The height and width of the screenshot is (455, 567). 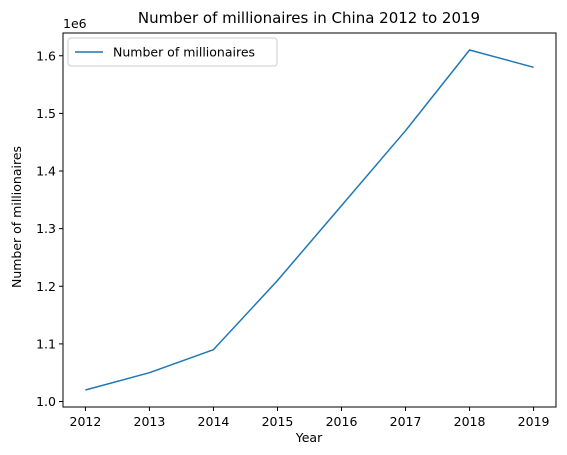 What do you see at coordinates (46, 171) in the screenshot?
I see `y-tick-label: 1.4` at bounding box center [46, 171].